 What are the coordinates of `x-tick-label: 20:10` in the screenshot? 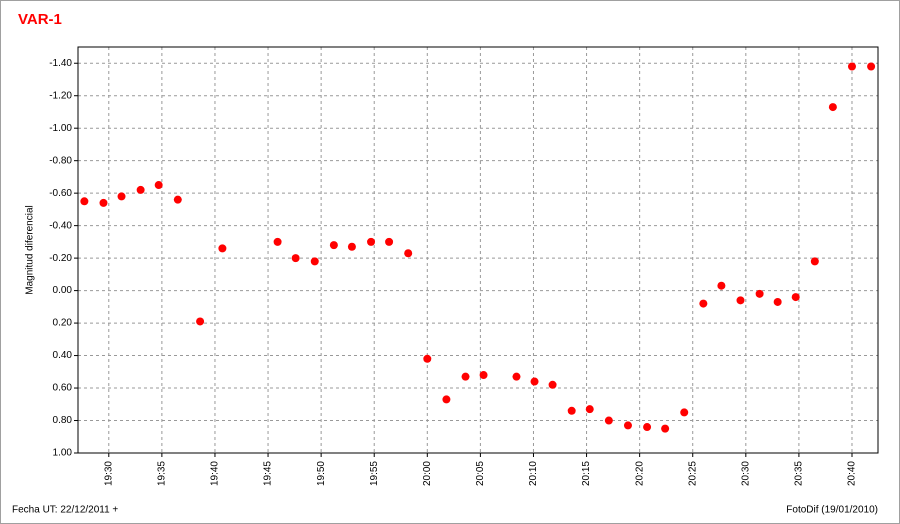 It's located at (533, 473).